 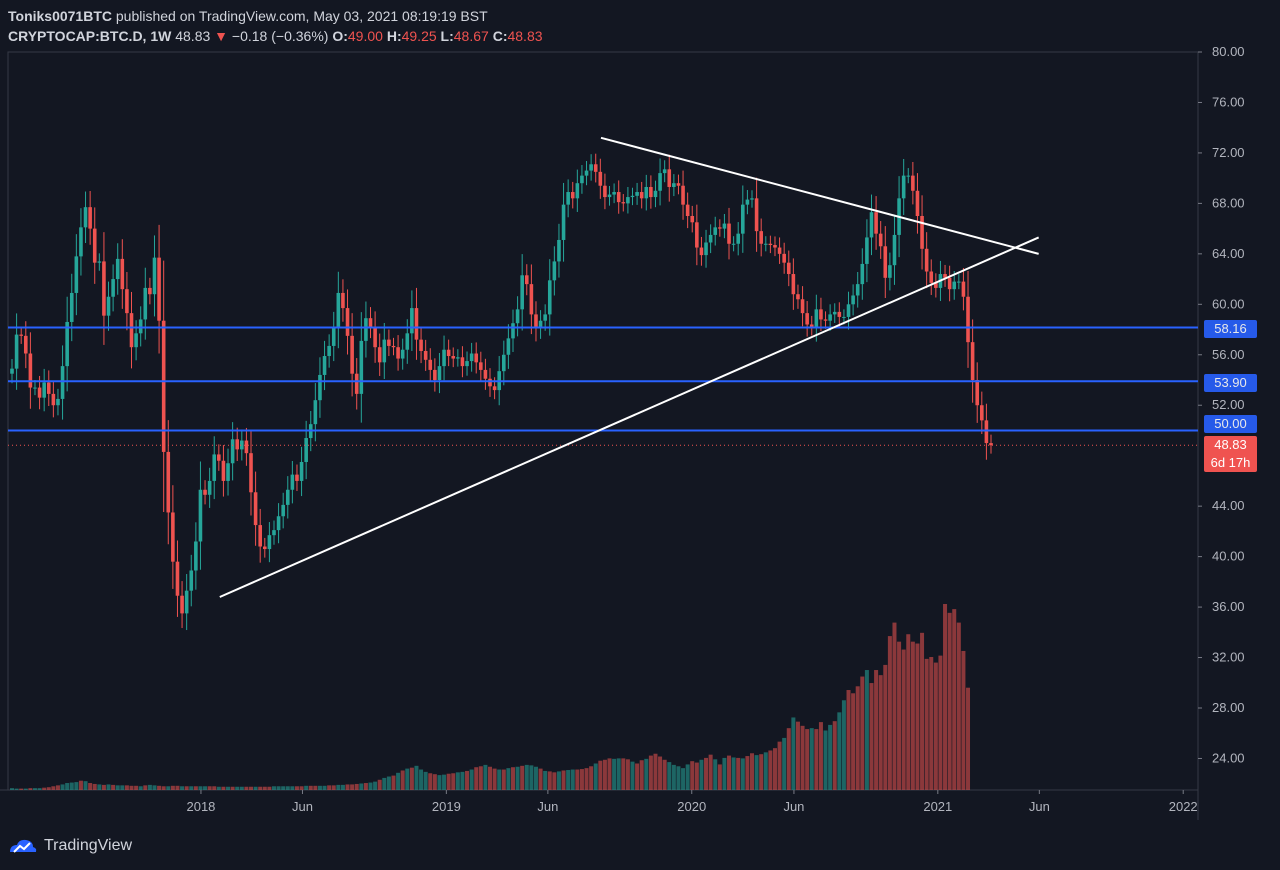 What do you see at coordinates (525, 36) in the screenshot?
I see `close-value: 48.83` at bounding box center [525, 36].